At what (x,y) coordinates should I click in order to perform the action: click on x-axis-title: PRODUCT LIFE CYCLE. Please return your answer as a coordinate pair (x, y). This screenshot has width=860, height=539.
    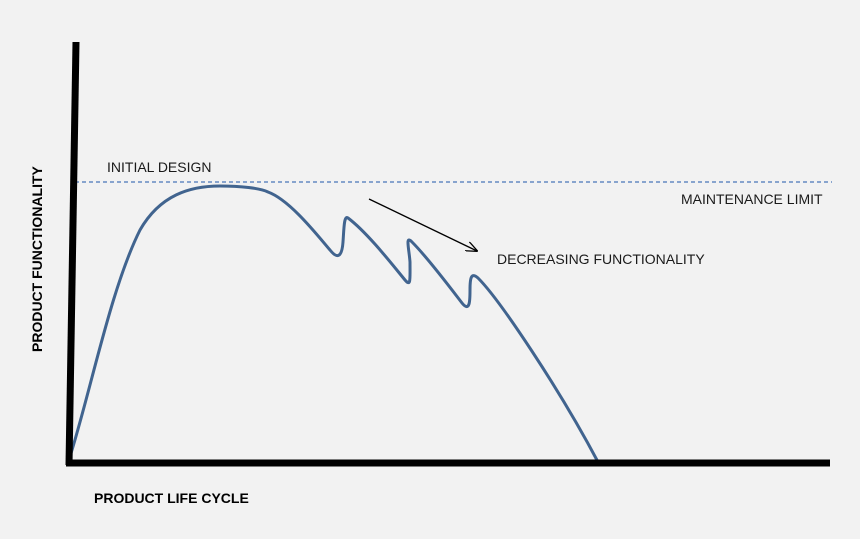
    Looking at the image, I should click on (171, 498).